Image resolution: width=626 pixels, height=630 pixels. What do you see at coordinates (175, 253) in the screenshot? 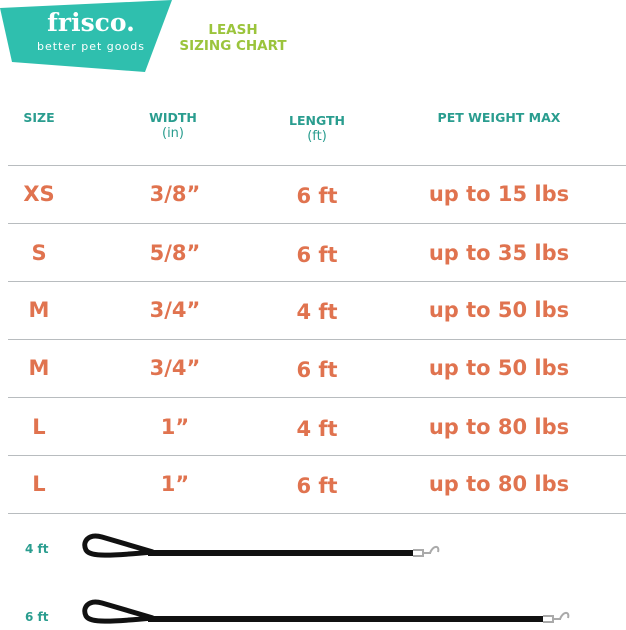
I see `cell-width: 5/8”` at bounding box center [175, 253].